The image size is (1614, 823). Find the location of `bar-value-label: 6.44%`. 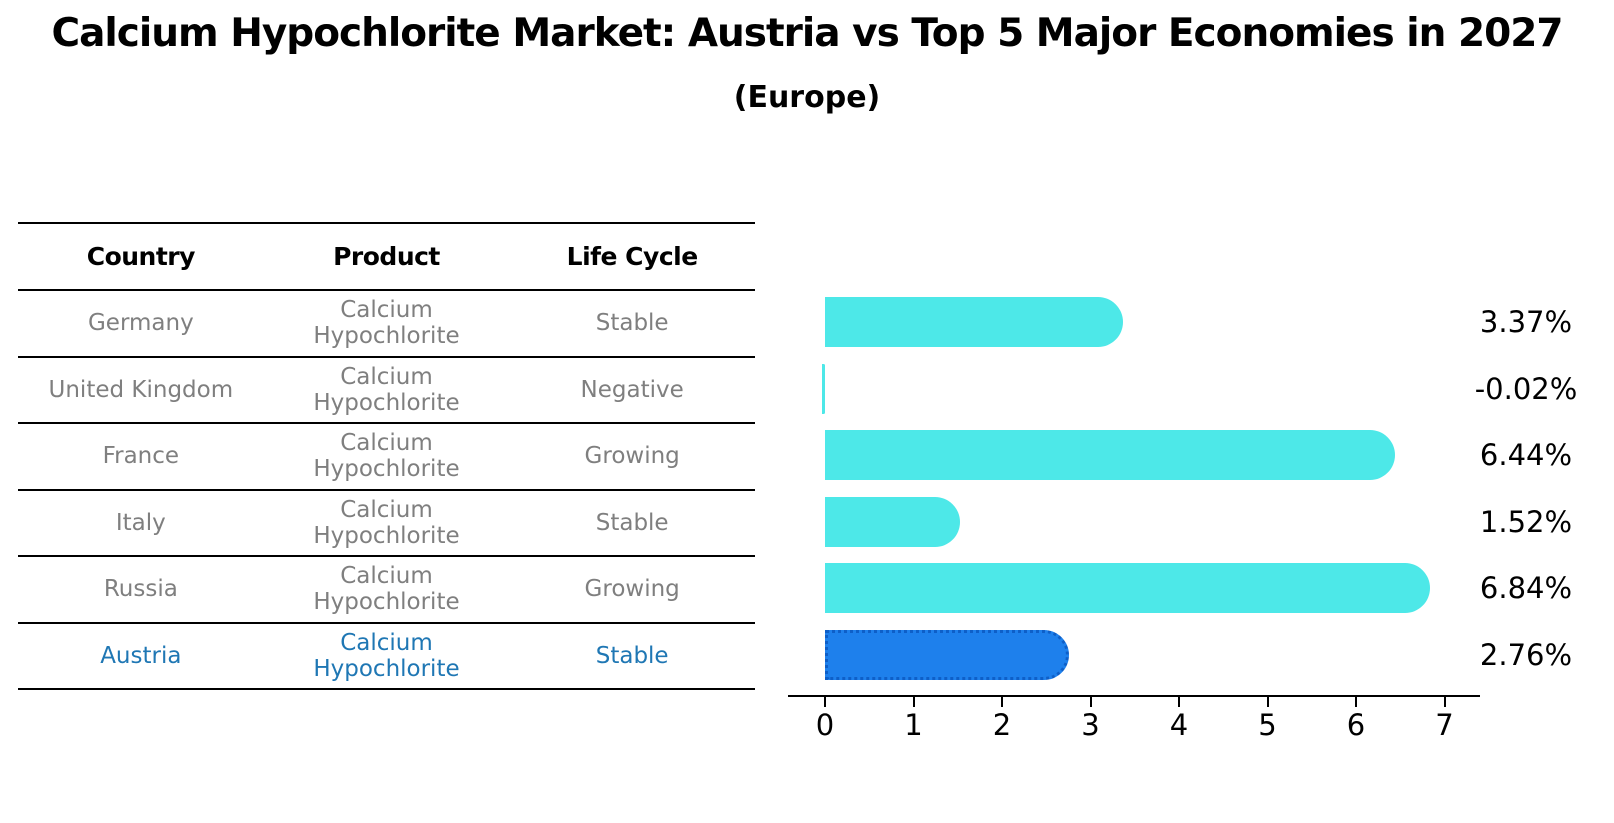

bar-value-label: 6.44% is located at coordinates (1526, 455).